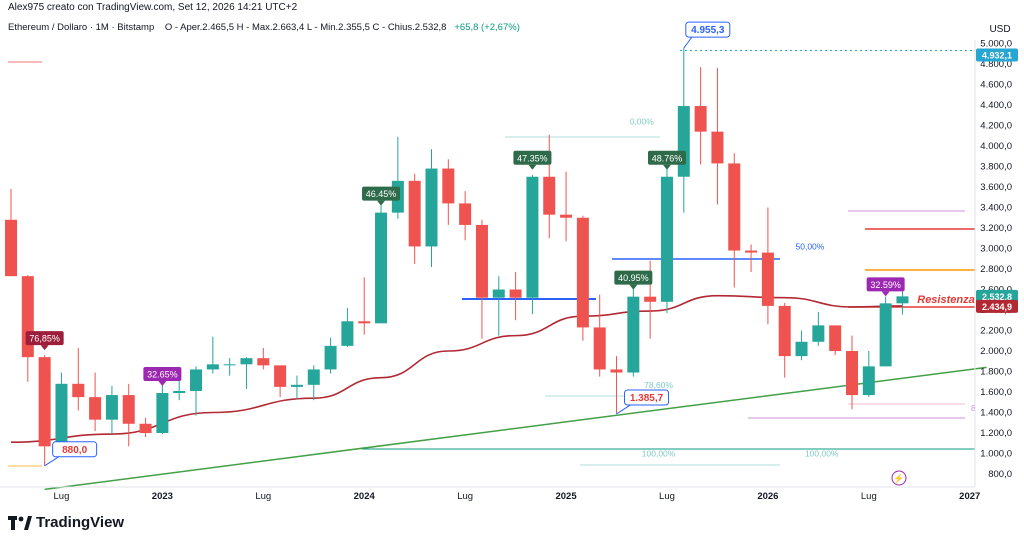 The image size is (1024, 545). What do you see at coordinates (996, 44) in the screenshot?
I see `y-tick-label: 5.000,0` at bounding box center [996, 44].